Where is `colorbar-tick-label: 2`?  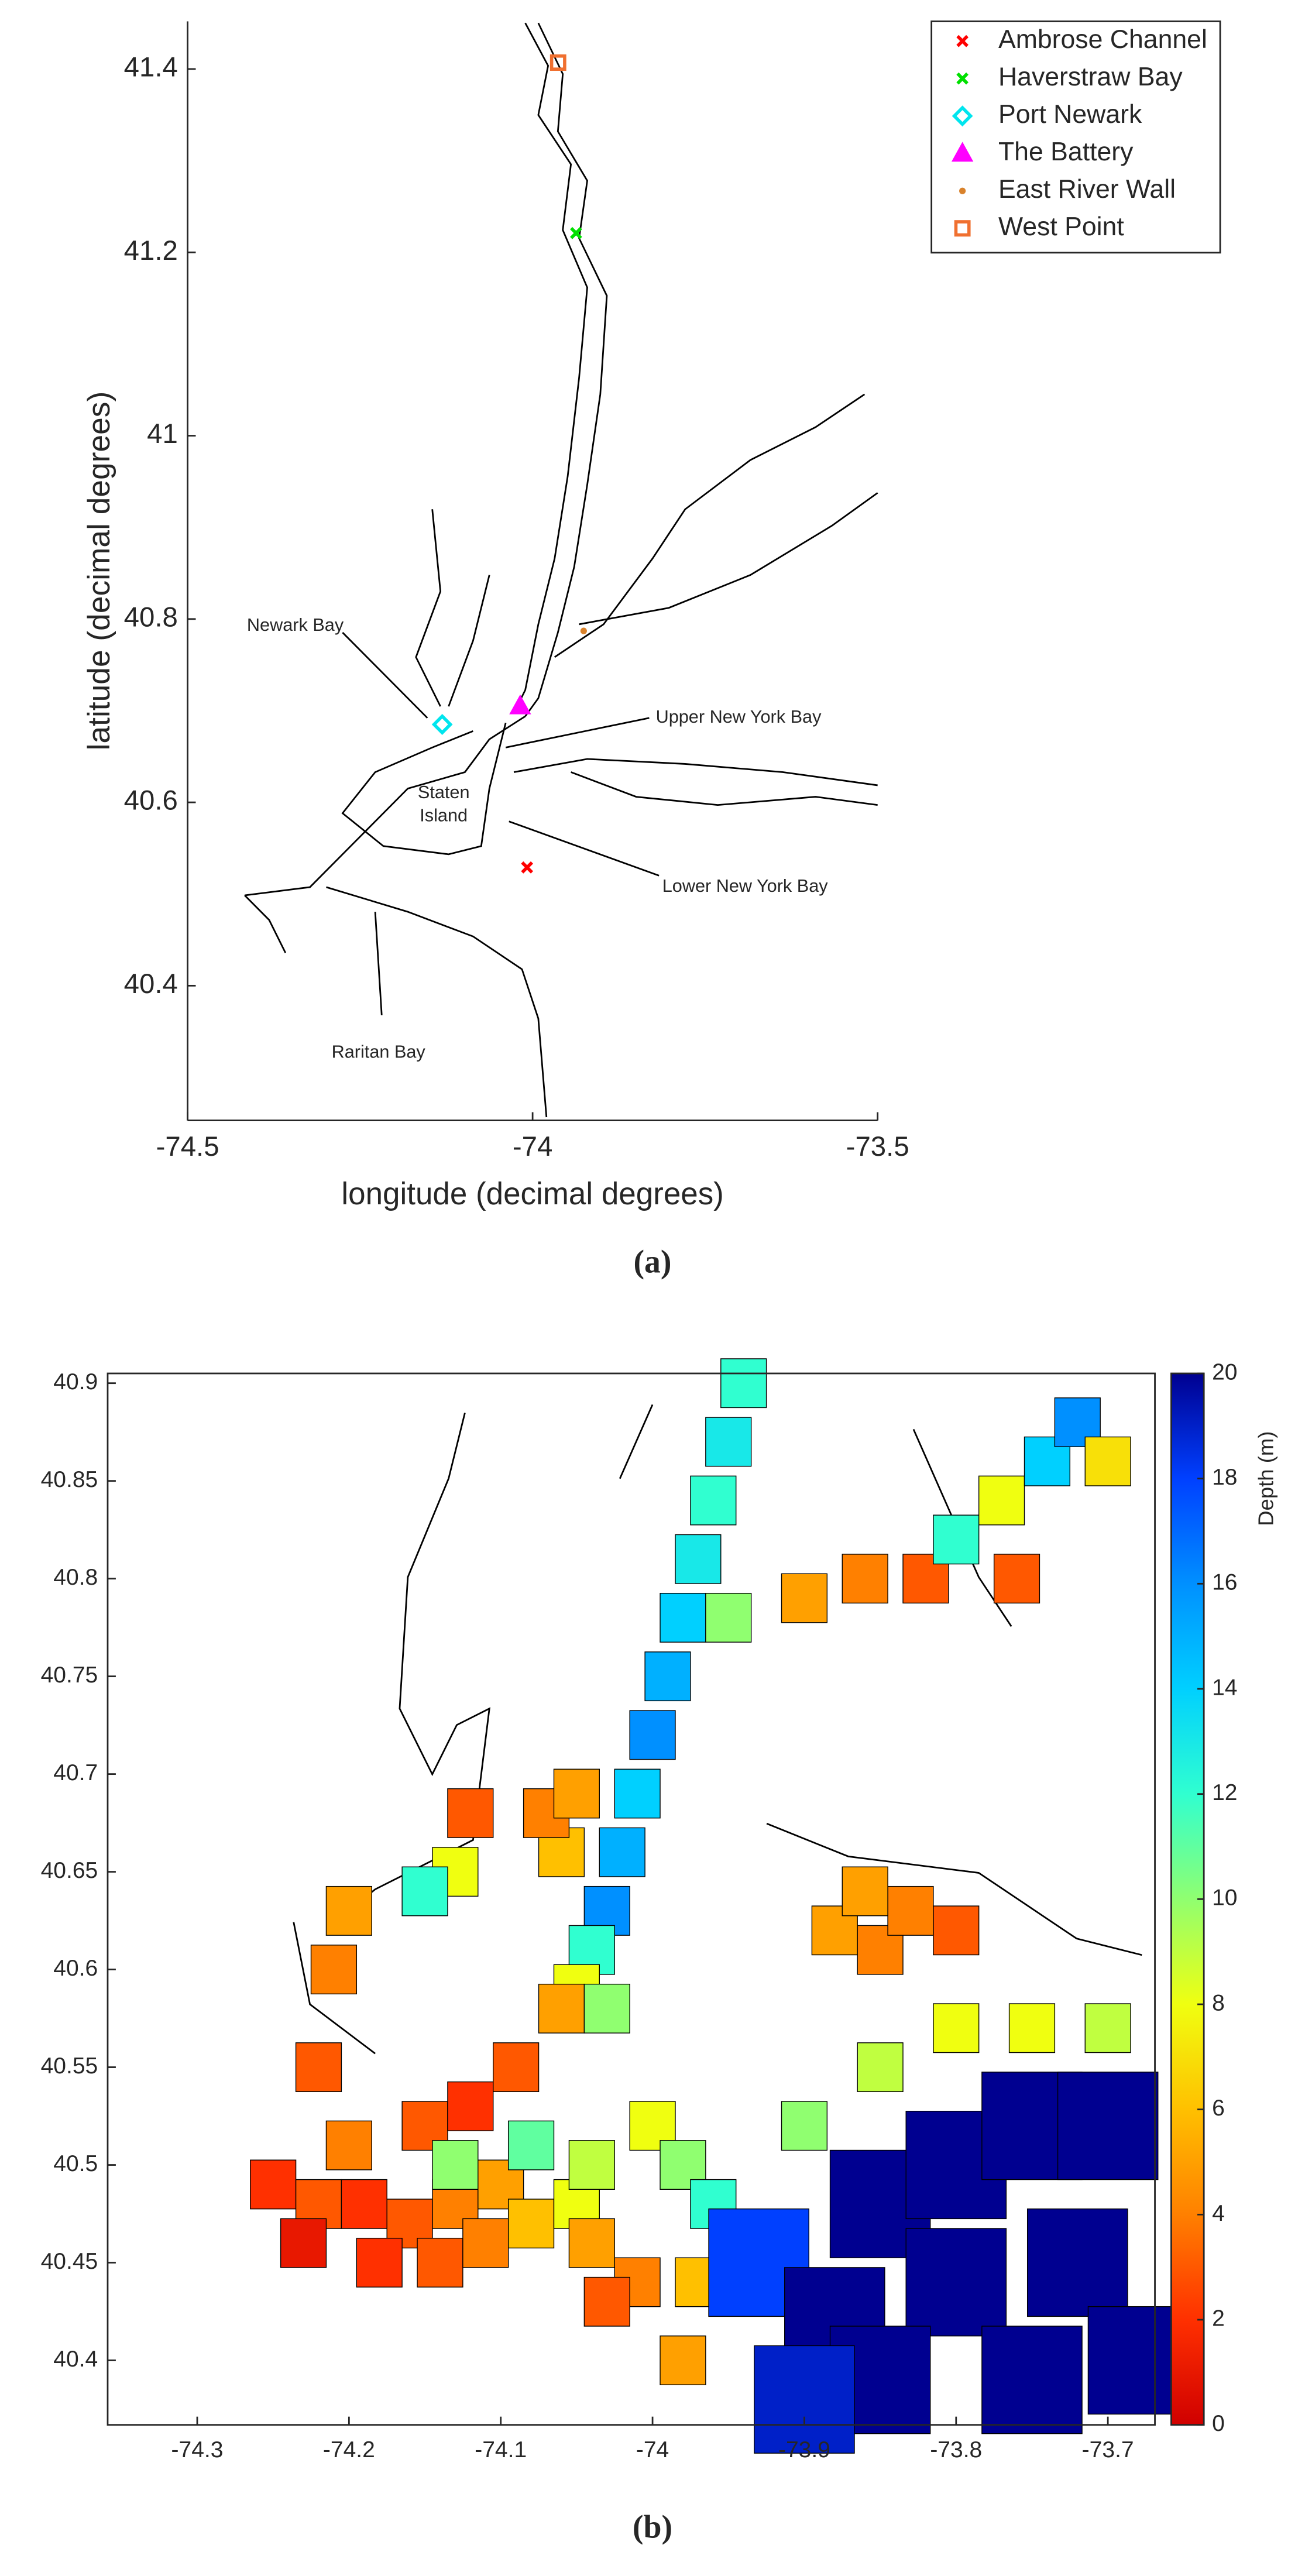
colorbar-tick-label: 2 is located at coordinates (1219, 2319).